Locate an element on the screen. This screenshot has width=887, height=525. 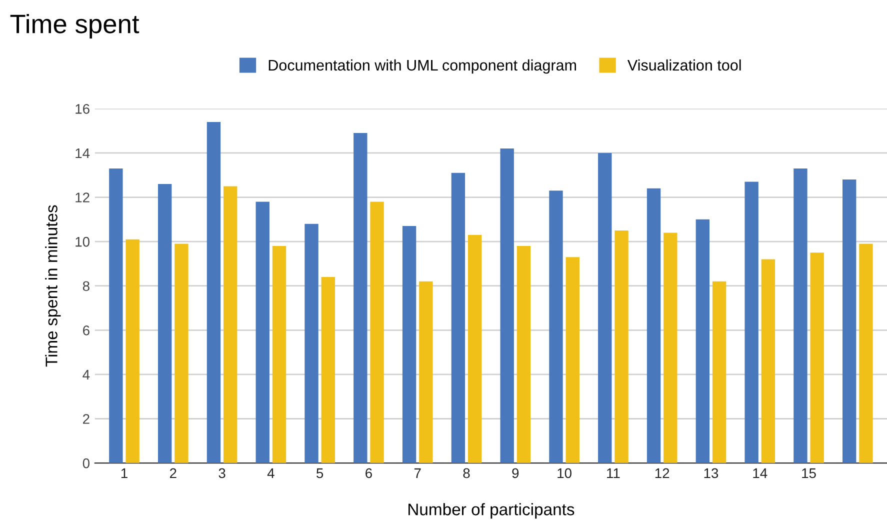
x-tick-label: 7 is located at coordinates (417, 473).